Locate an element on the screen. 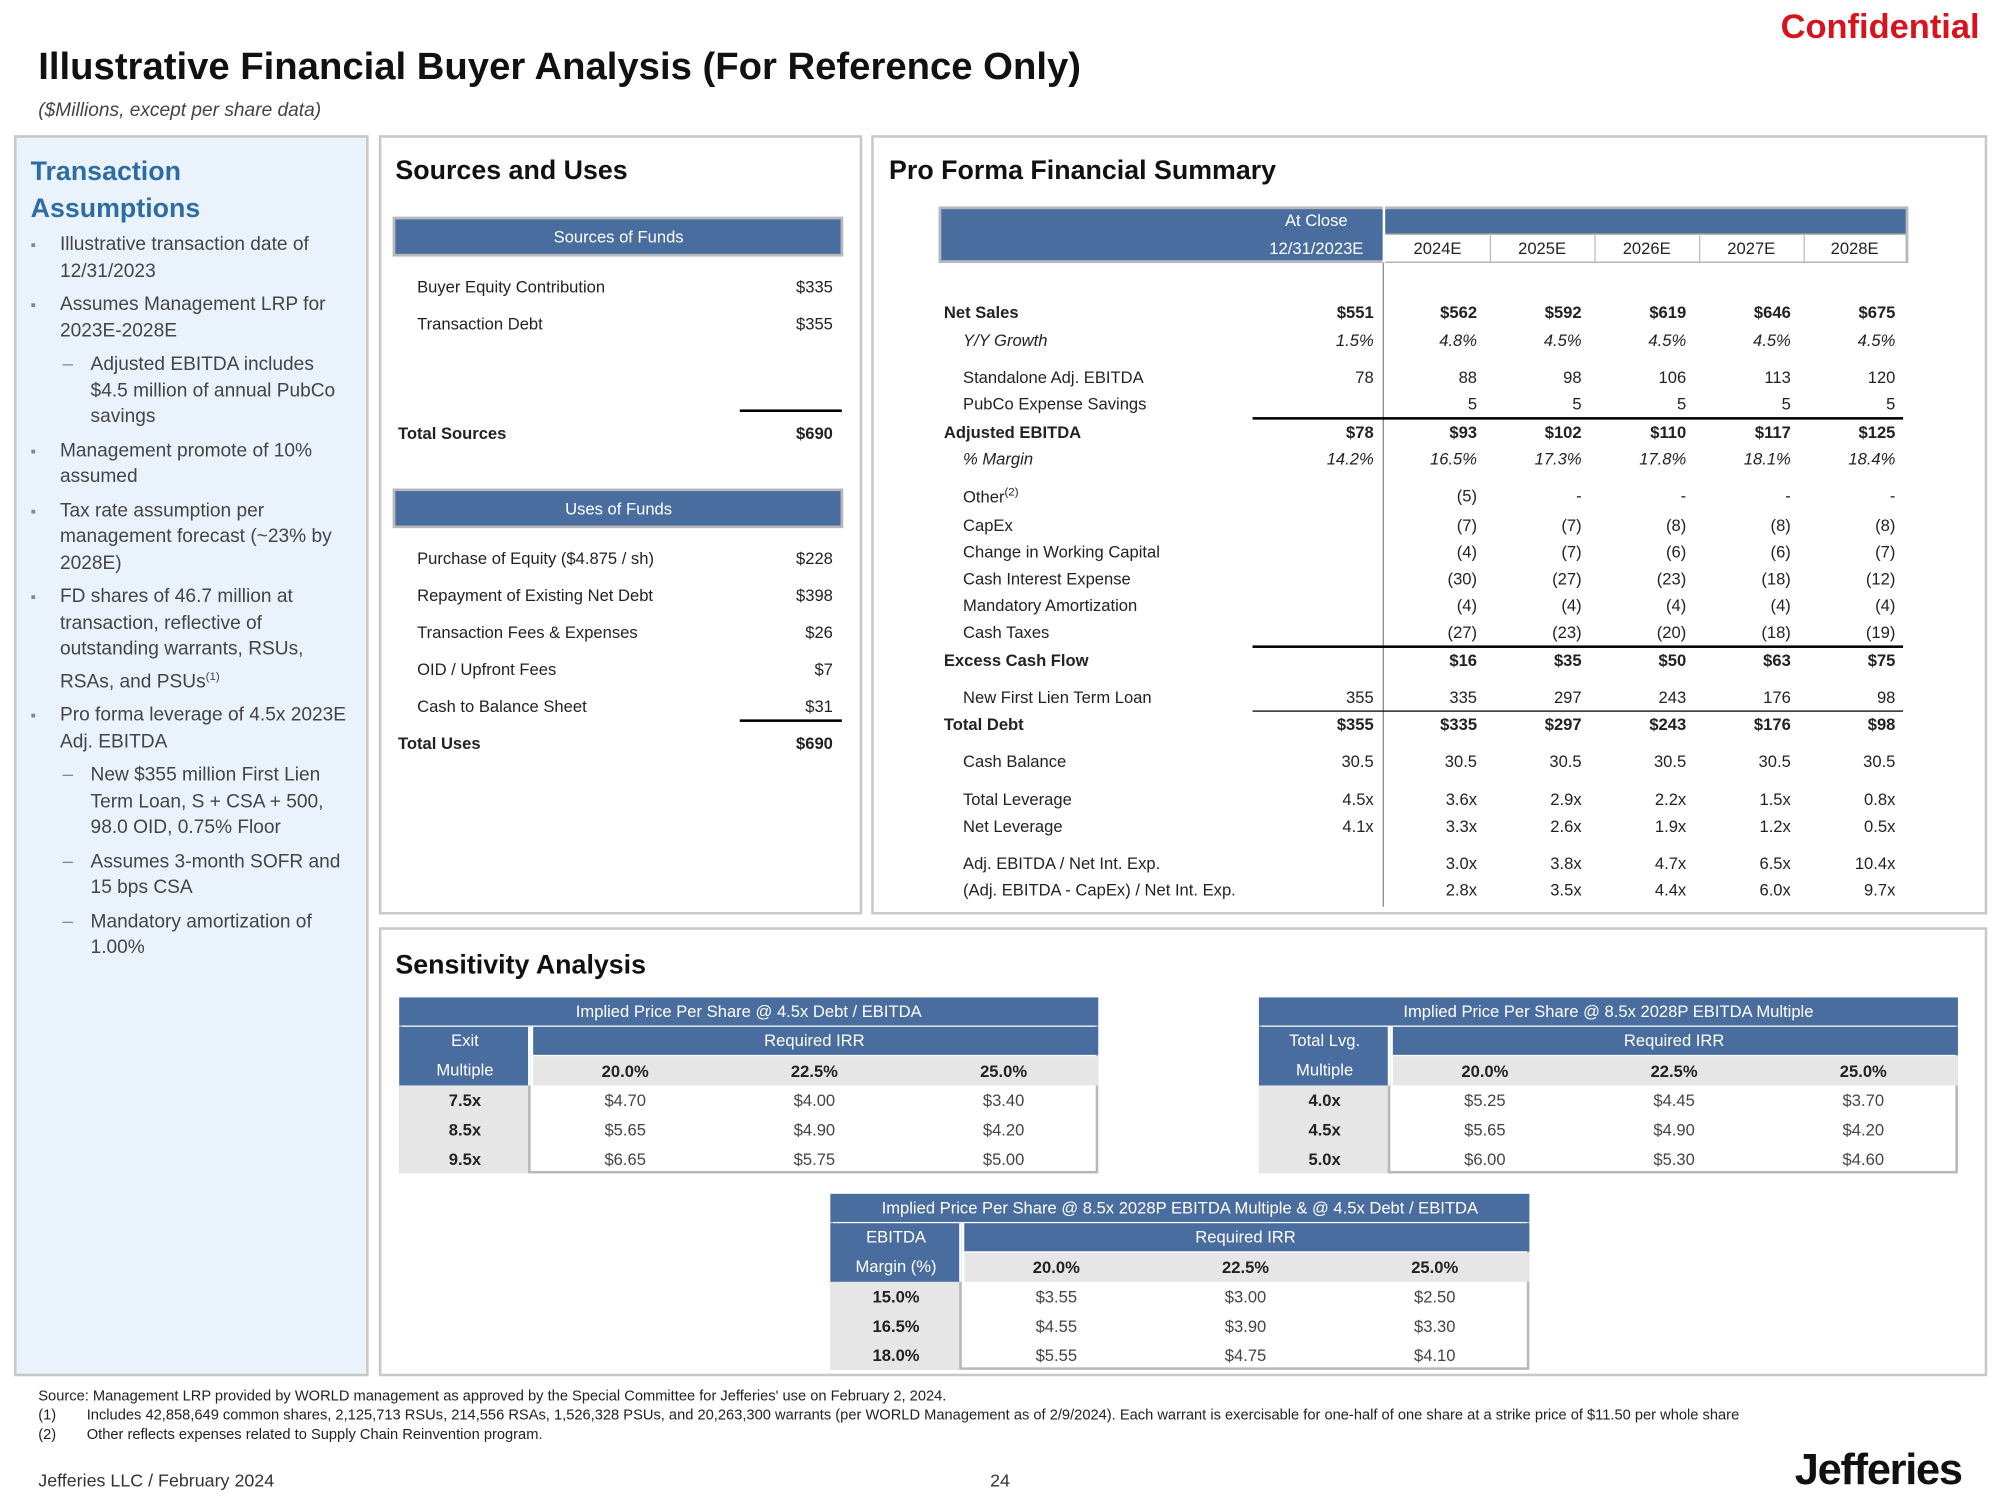  cell-value: 120 is located at coordinates (1881, 377).